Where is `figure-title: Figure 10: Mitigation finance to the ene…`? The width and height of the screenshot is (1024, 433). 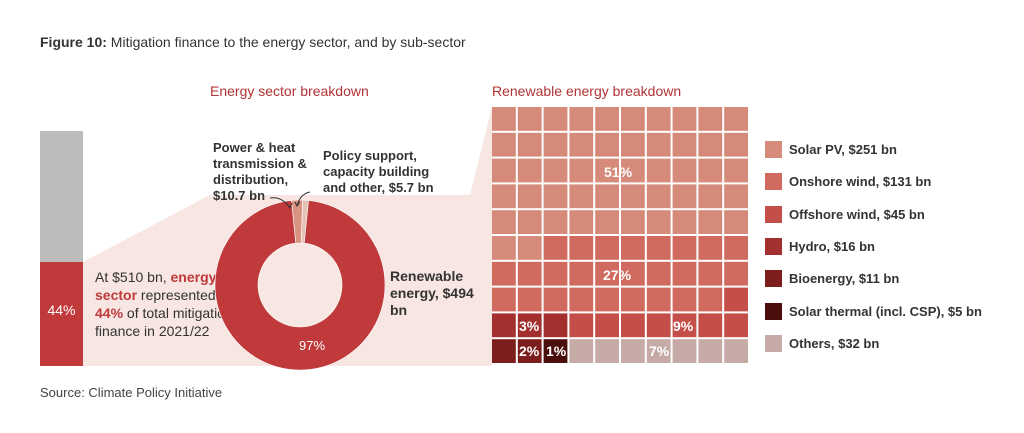
figure-title: Figure 10: Mitigation finance to the ene… is located at coordinates (253, 42).